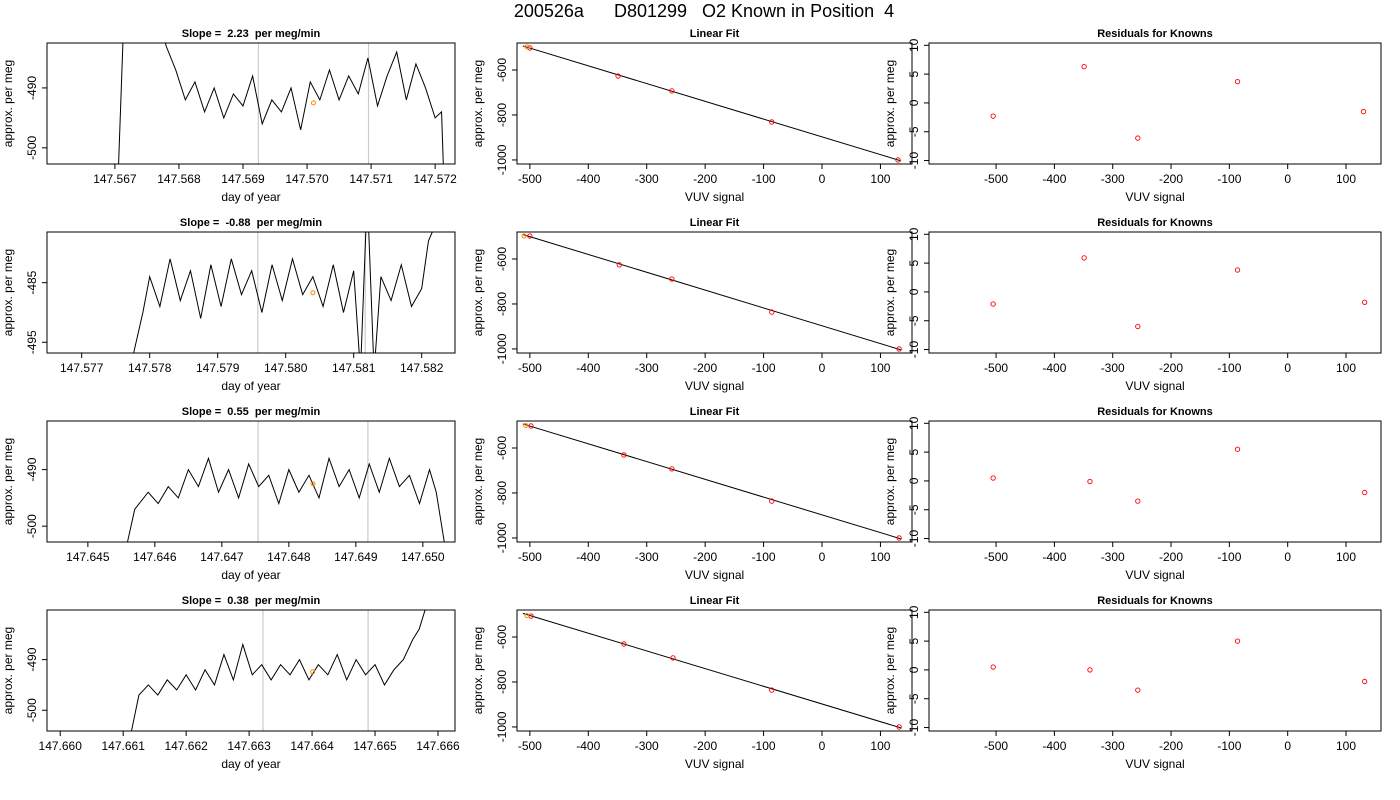 Image resolution: width=1400 pixels, height=800 pixels. I want to click on y-tick-label: -10, so click(914, 161).